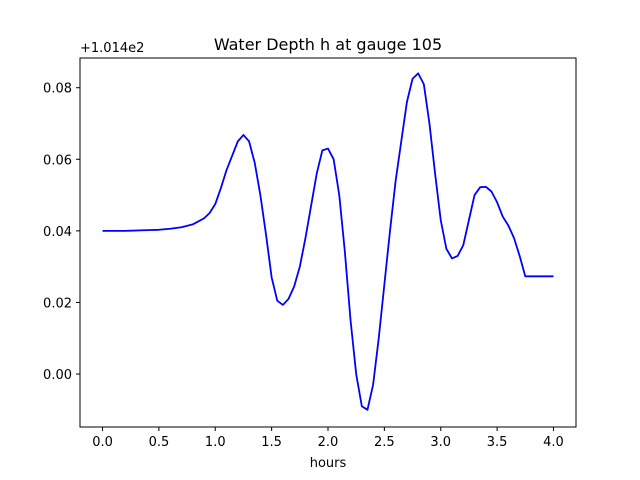 Image resolution: width=640 pixels, height=480 pixels. Describe the element at coordinates (497, 442) in the screenshot. I see `x-tick-label: 3.5` at that location.